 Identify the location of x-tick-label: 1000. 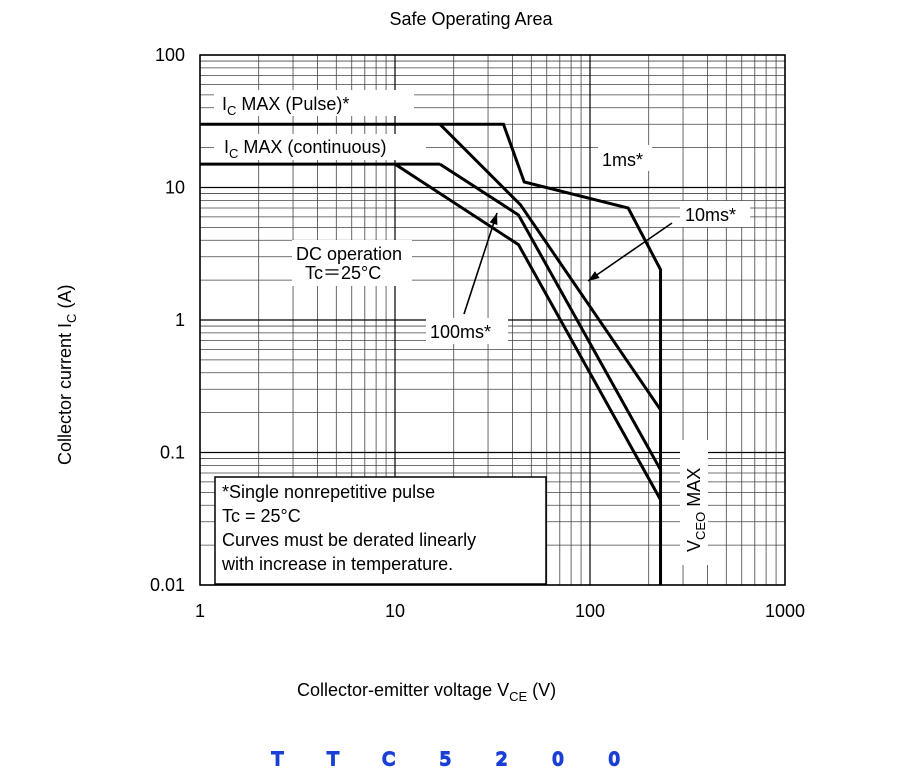
(785, 611).